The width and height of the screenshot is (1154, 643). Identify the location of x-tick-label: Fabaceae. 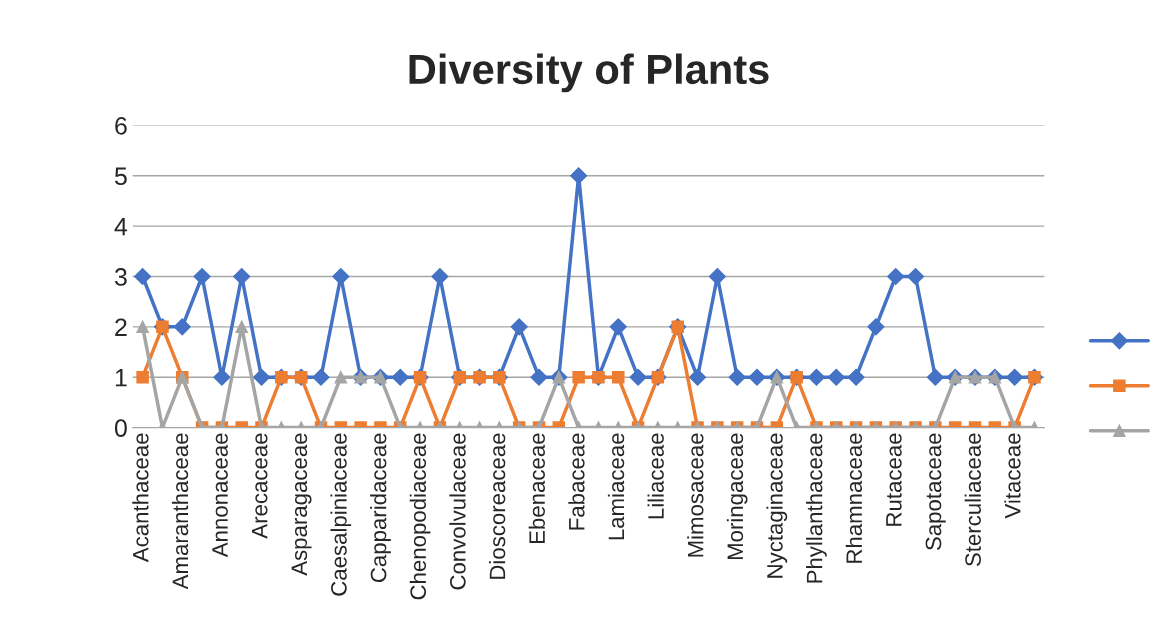
(576, 481).